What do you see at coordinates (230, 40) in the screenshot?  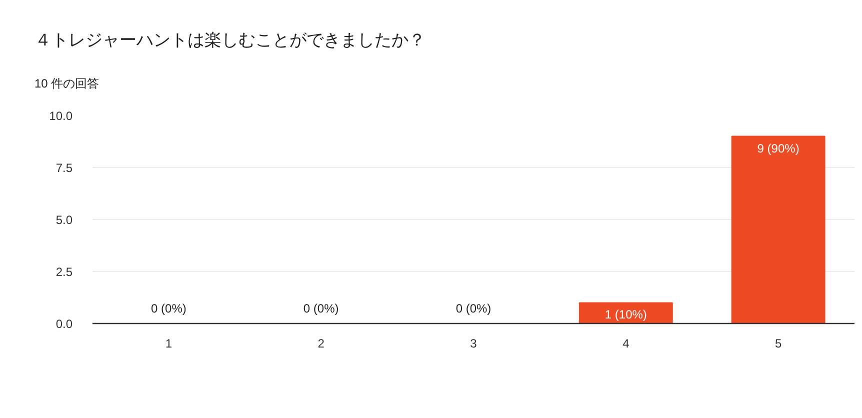 I see `chart-title: ４トレジャーハントは楽しむことができましたか？` at bounding box center [230, 40].